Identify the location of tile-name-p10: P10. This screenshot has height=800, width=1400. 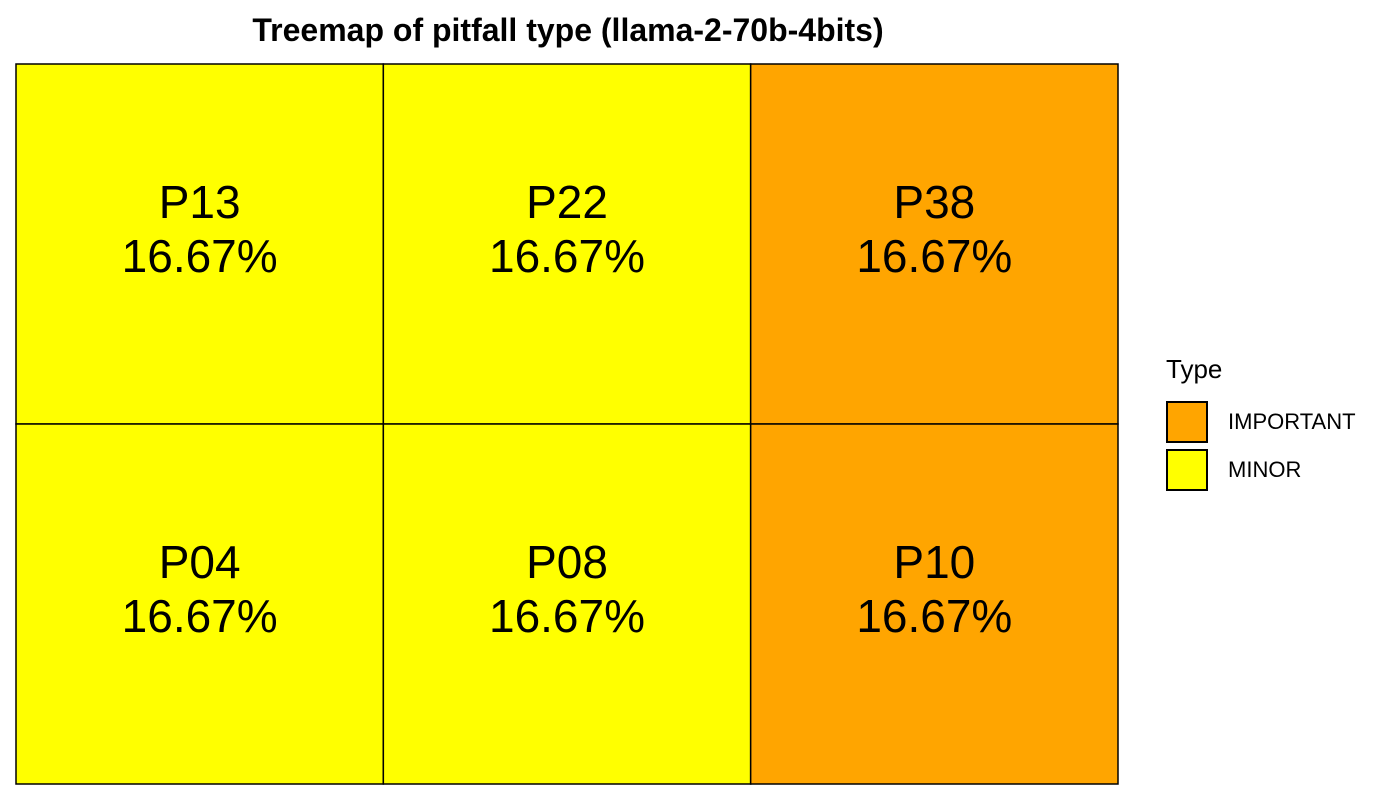
(934, 562).